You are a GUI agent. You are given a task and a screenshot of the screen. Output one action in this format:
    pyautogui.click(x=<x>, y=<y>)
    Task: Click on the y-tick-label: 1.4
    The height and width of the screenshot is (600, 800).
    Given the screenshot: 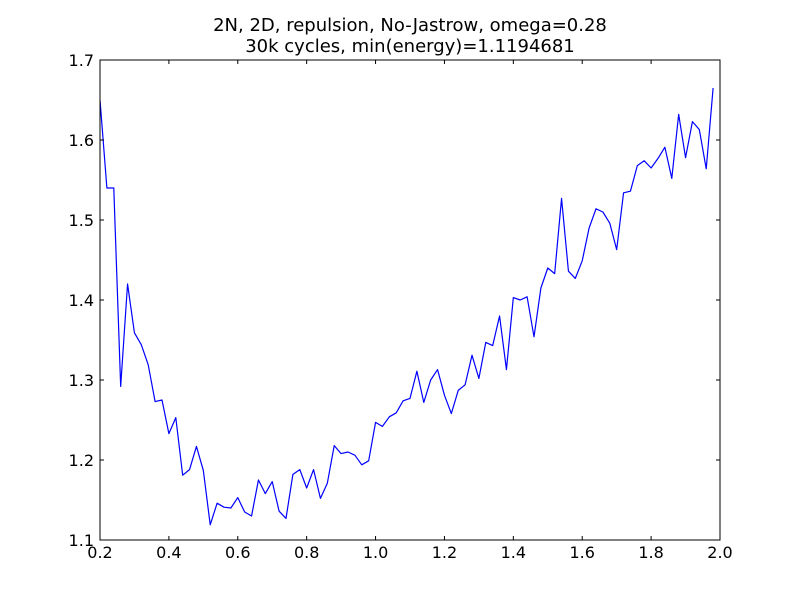 What is the action you would take?
    pyautogui.click(x=81, y=300)
    